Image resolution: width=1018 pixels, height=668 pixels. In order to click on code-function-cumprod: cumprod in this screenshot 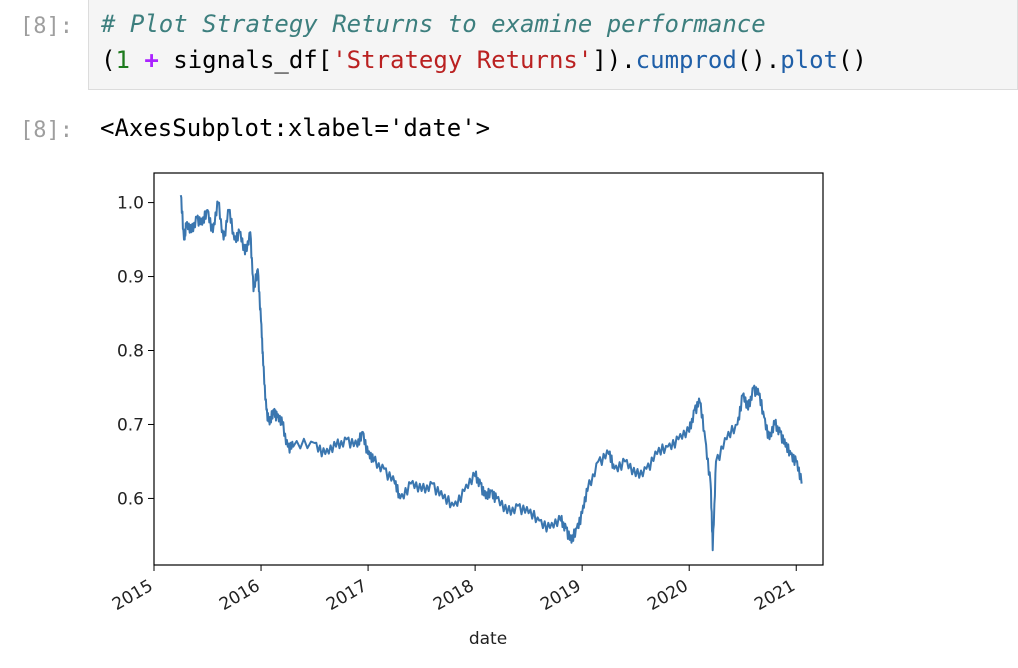, I will do `click(686, 60)`.